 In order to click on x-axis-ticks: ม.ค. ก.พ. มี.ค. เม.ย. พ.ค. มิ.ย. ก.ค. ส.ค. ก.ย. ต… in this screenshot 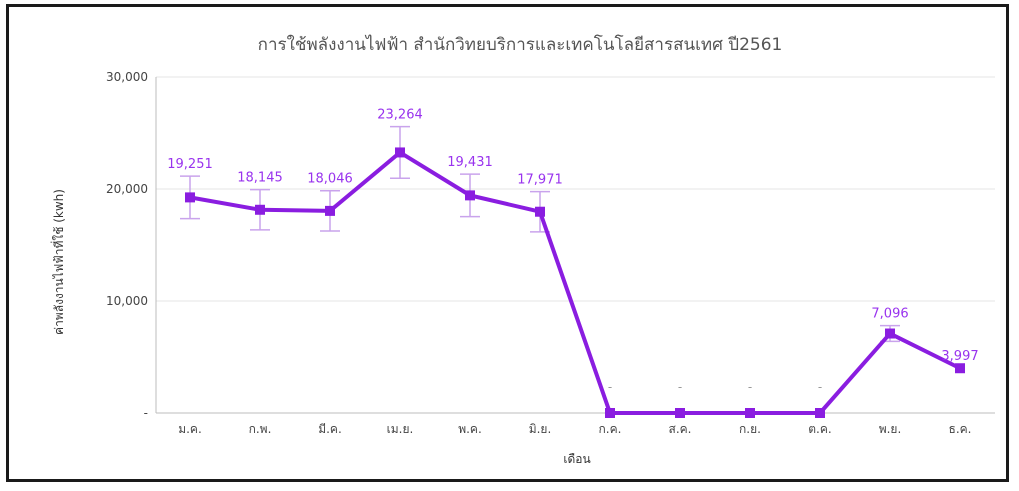, I will do `click(574, 429)`.